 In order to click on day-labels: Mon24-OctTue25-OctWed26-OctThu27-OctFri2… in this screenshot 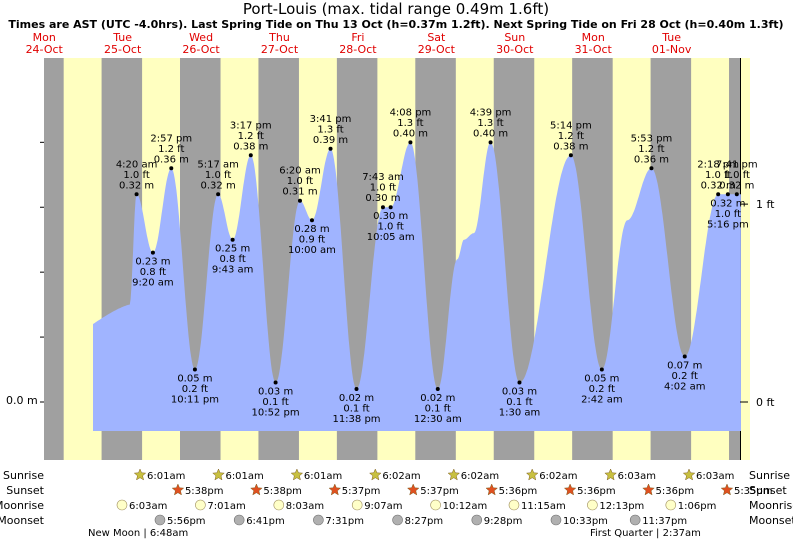, I will do `click(359, 43)`.